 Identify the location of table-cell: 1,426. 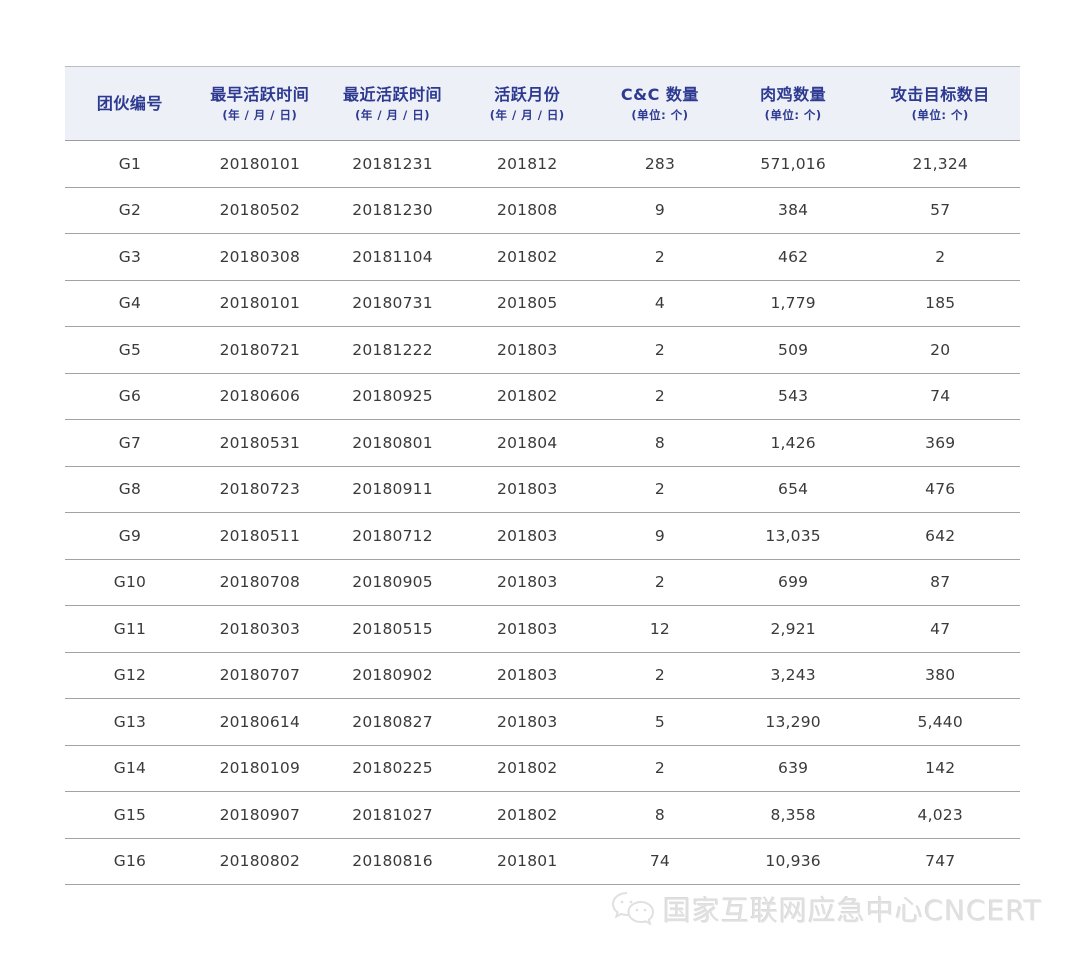
(793, 443).